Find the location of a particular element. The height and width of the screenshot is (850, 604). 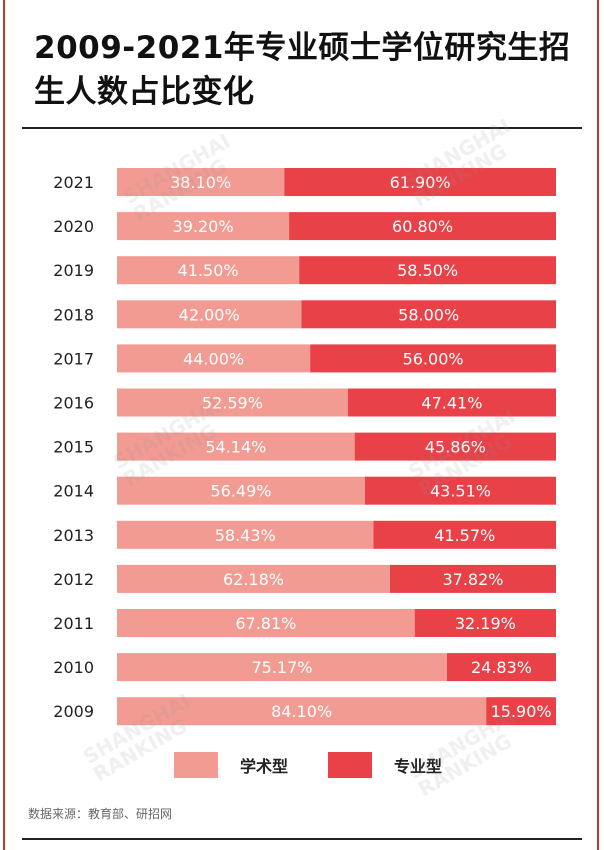

data-label-professional: 45.86% is located at coordinates (455, 447).